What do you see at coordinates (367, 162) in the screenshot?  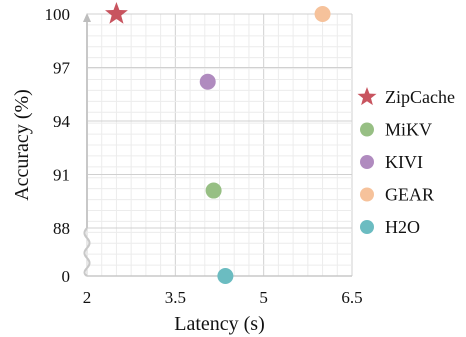 I see `legend-marker-kivi` at bounding box center [367, 162].